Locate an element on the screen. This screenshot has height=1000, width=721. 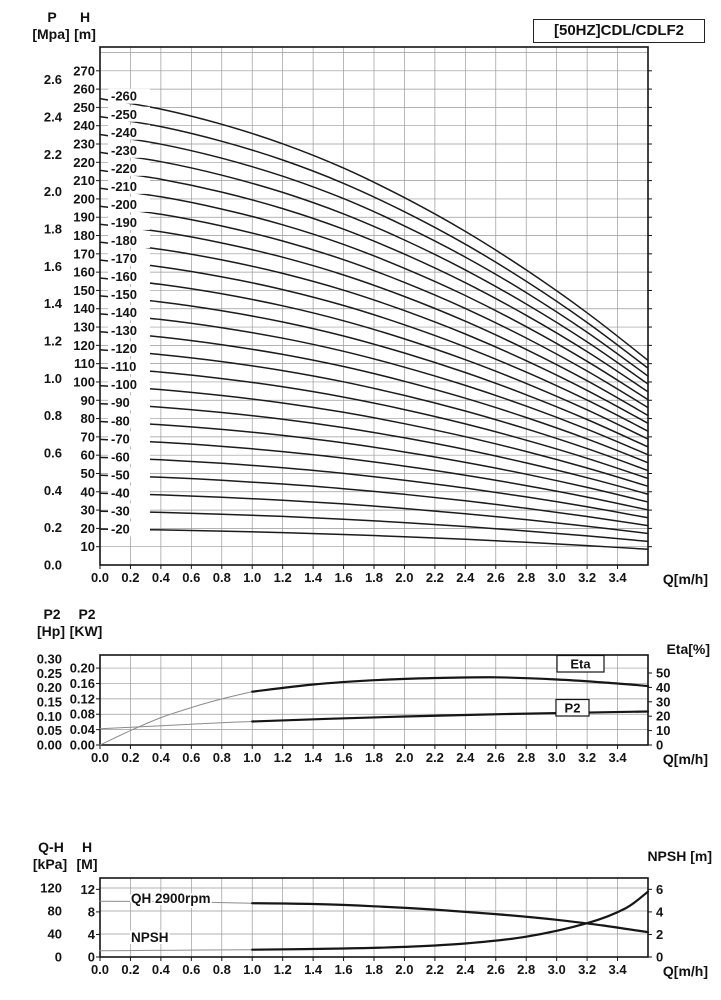
npsh-tick-label: 4 is located at coordinates (660, 911).